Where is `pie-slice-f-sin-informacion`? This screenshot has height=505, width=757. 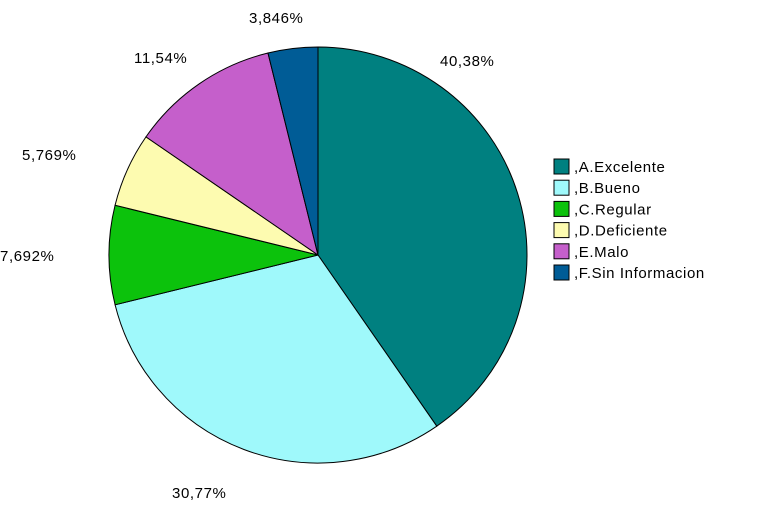
pie-slice-f-sin-informacion is located at coordinates (293, 151).